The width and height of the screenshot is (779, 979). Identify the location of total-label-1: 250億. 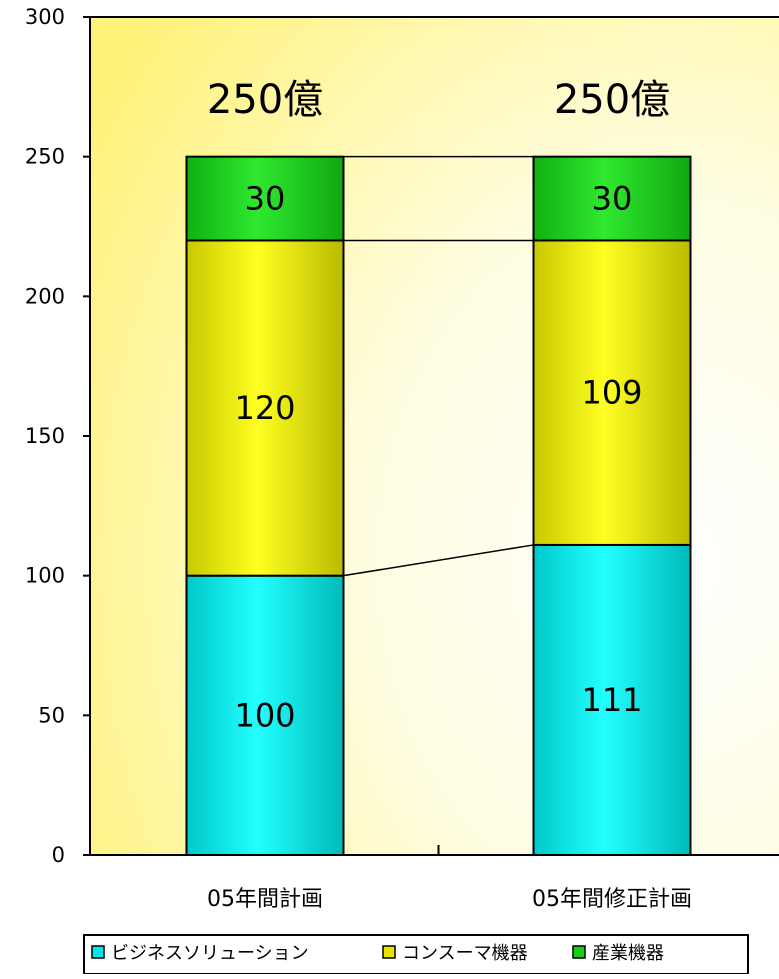
(612, 100).